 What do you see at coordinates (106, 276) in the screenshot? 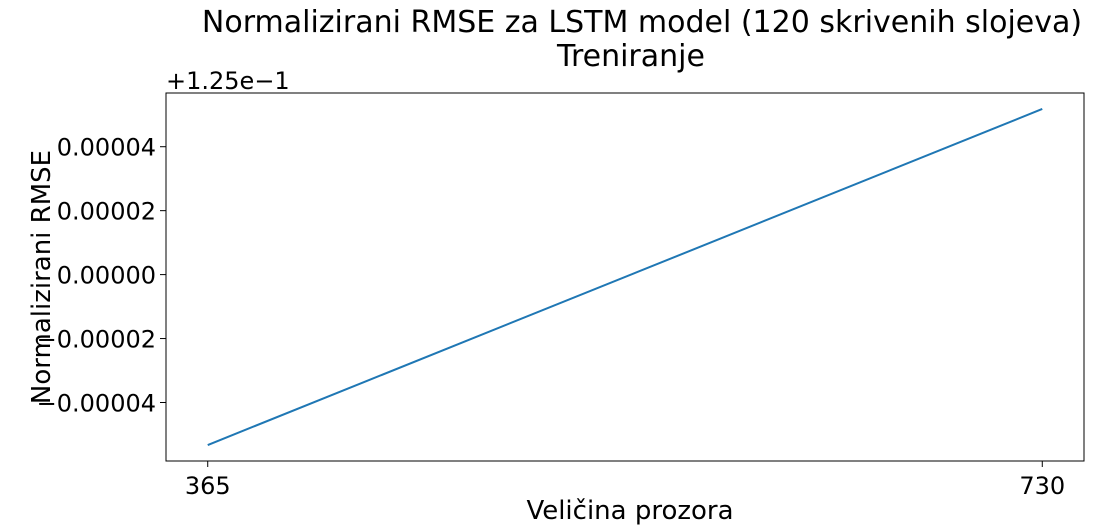
I see `y-tick-label: 0.00000` at bounding box center [106, 276].